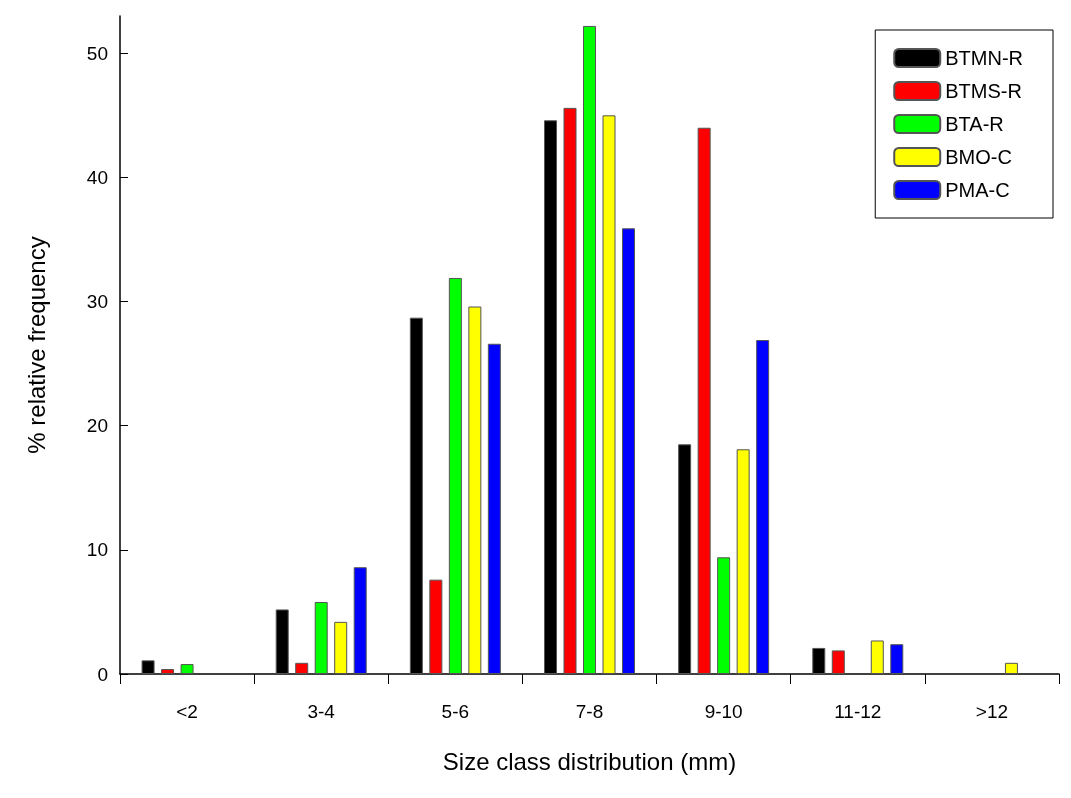 The image size is (1071, 798). I want to click on legend-label: BMO-C, so click(978, 157).